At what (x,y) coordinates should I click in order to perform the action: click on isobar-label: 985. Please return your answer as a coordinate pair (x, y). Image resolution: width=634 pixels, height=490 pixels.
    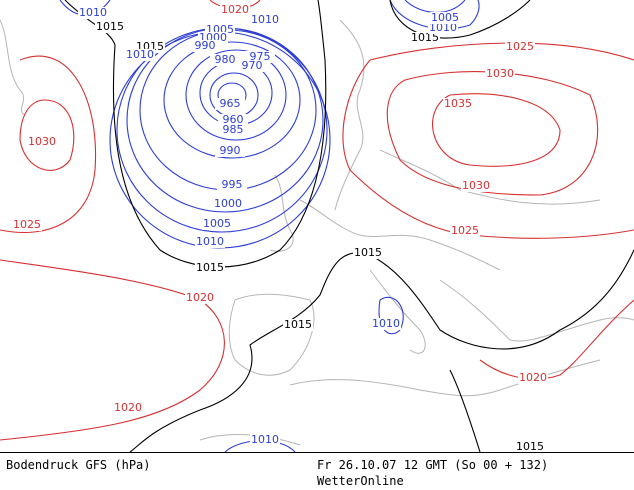
    Looking at the image, I should click on (233, 129).